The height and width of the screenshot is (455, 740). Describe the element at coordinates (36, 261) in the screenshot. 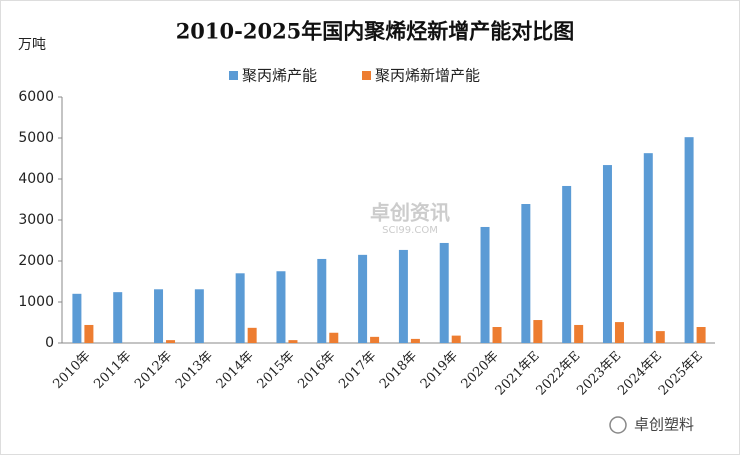

I see `y-tick-label: 2000` at that location.